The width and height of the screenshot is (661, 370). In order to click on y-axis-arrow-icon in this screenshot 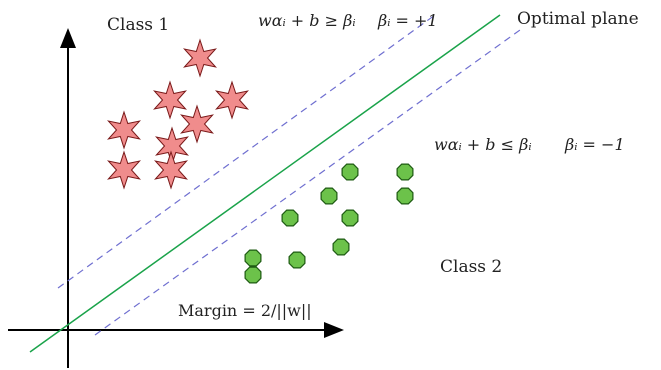, I will do `click(68, 38)`.